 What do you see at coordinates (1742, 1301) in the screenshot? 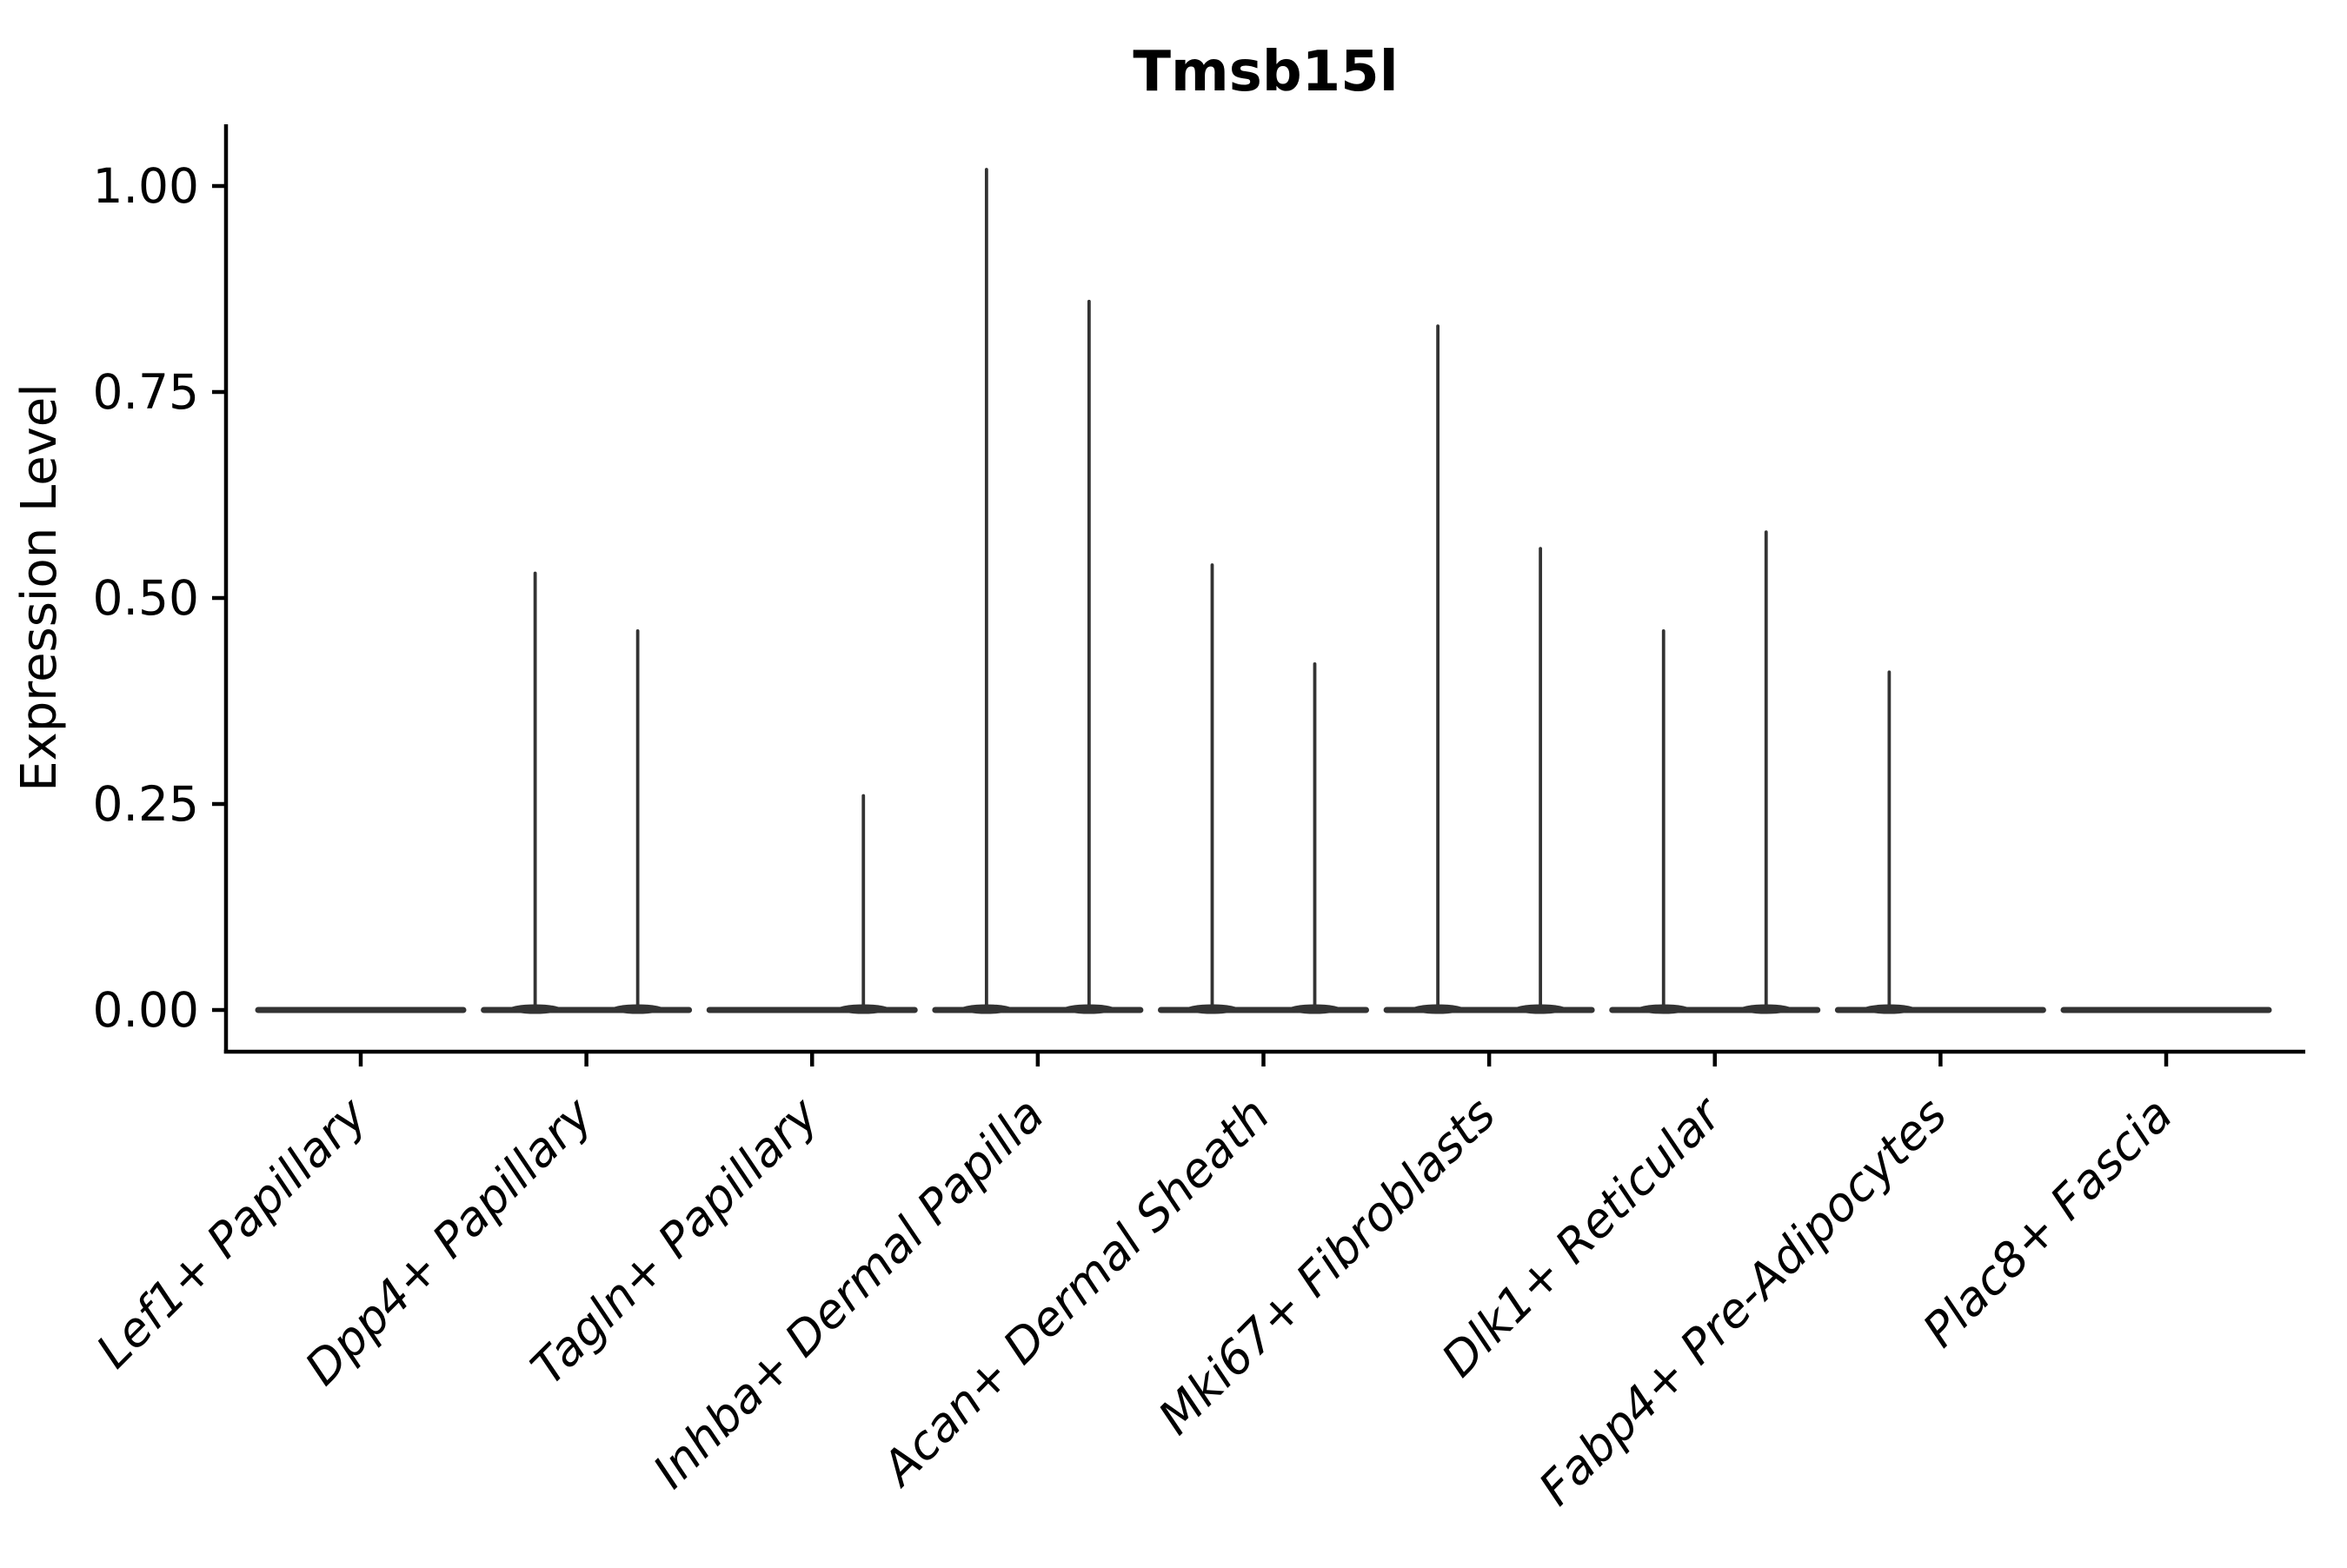
I see `x-category-label: Fabp4+ Pre-Adipocytes` at bounding box center [1742, 1301].